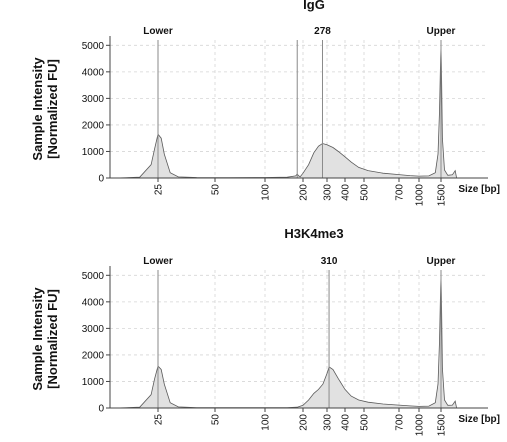 The width and height of the screenshot is (507, 442). What do you see at coordinates (45, 339) in the screenshot?
I see `panel-2-y-axis-label: Sample Intensity[Normalized FU]` at bounding box center [45, 339].